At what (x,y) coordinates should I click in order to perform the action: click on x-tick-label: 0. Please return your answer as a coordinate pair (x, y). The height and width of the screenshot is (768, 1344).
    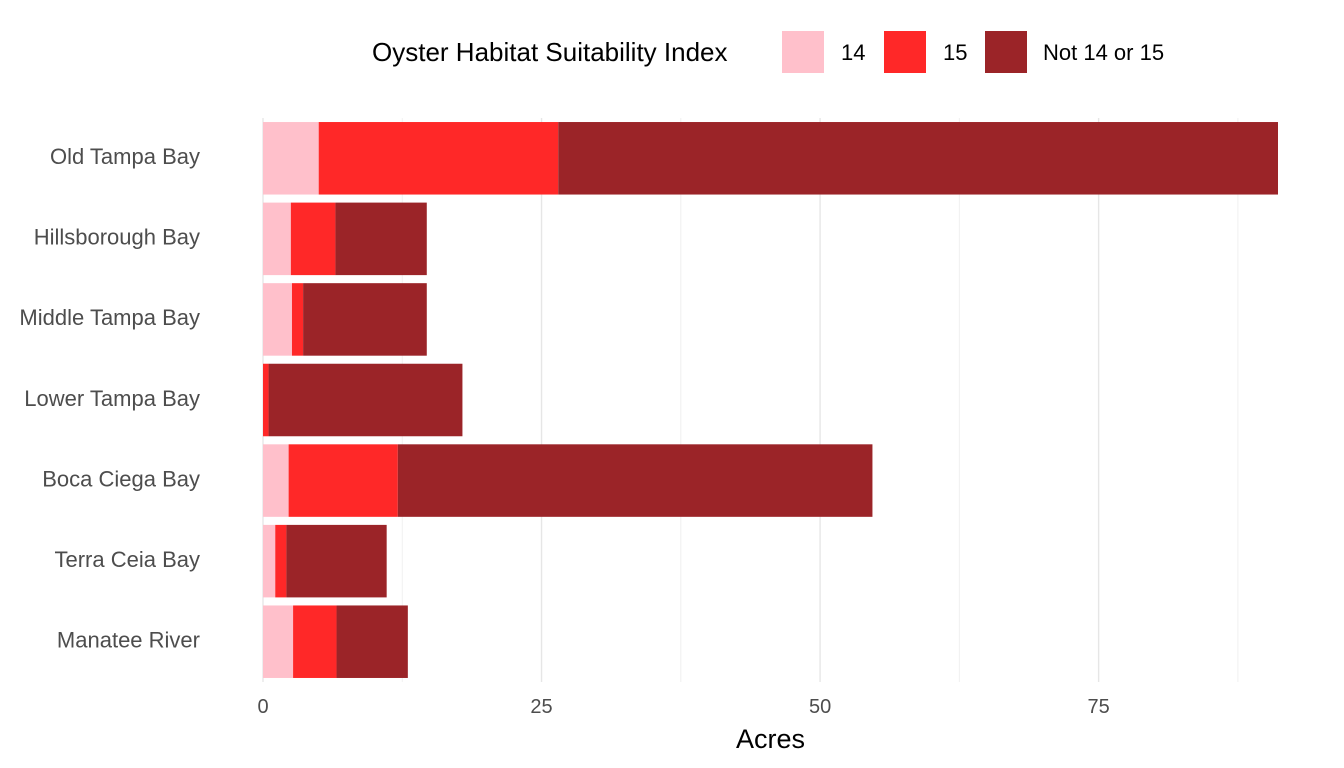
    Looking at the image, I should click on (262, 707).